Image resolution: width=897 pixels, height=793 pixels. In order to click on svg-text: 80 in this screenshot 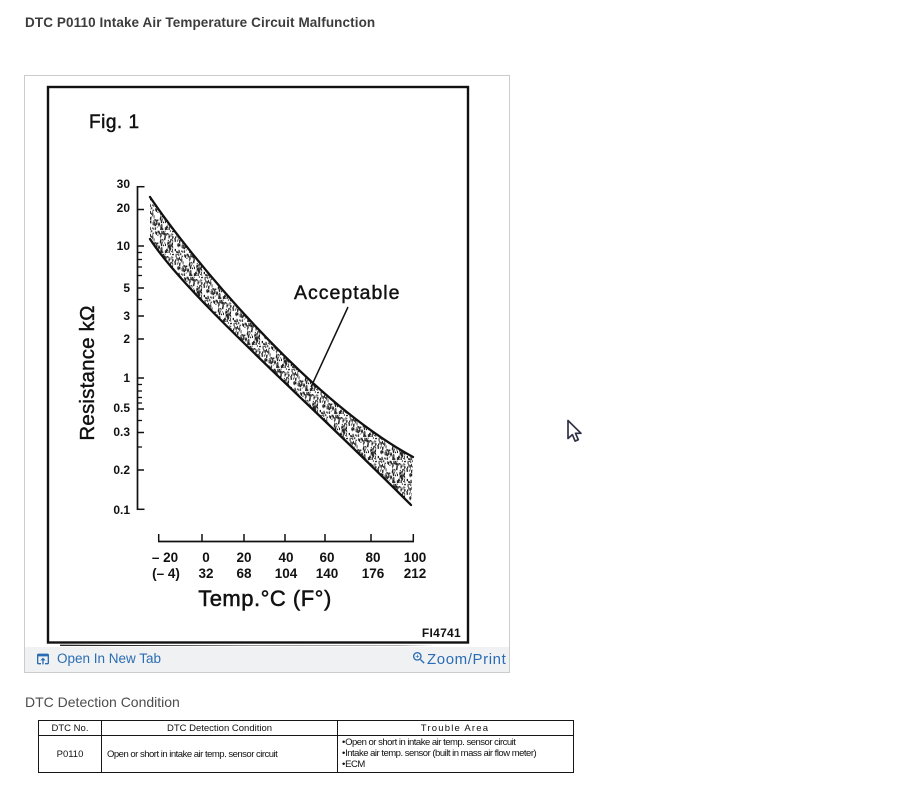, I will do `click(372, 557)`.